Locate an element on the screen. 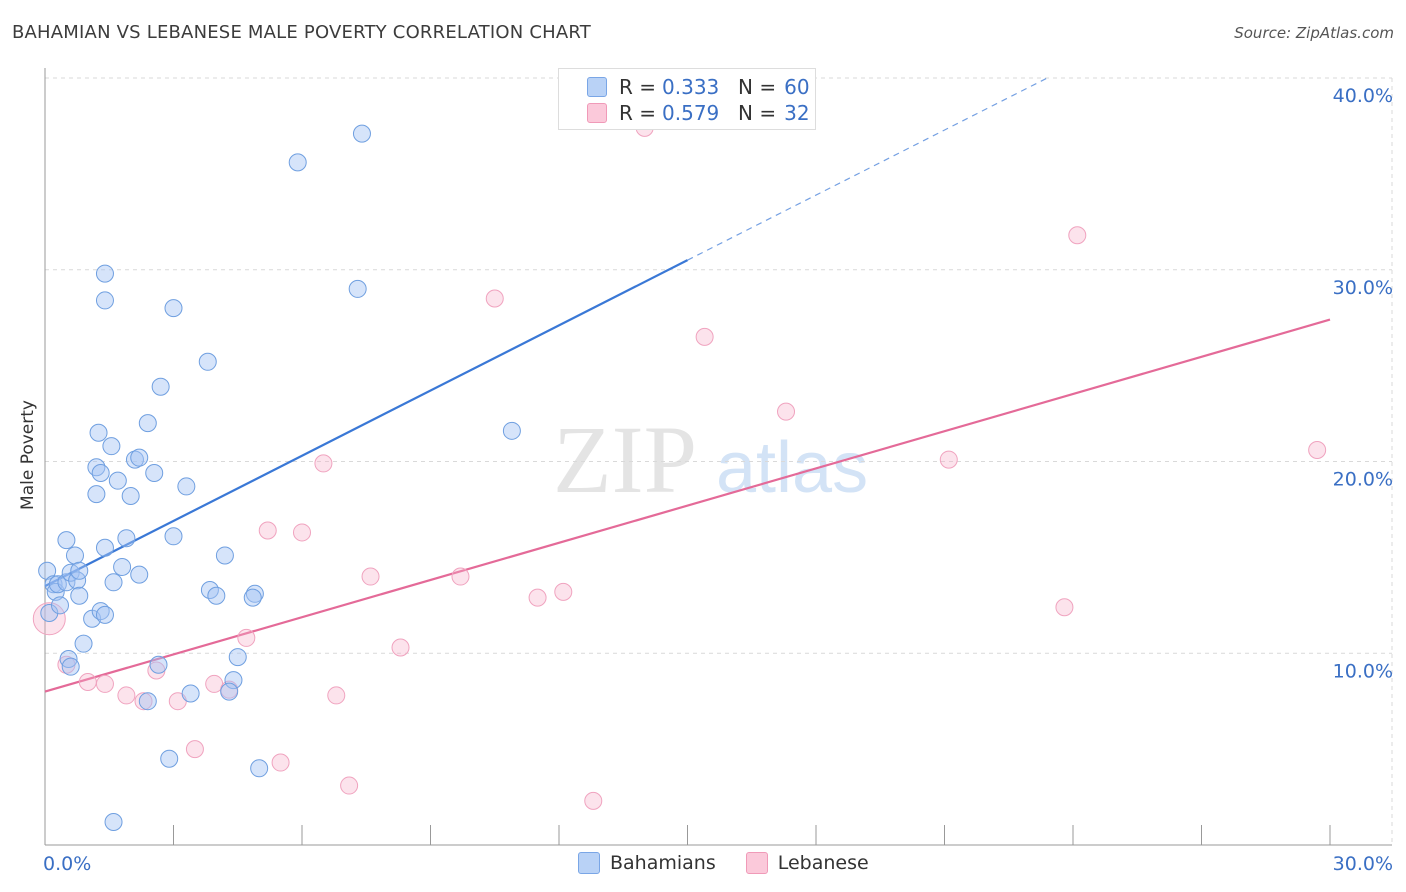 The image size is (1406, 892). legend-item-bahamians: Bahamians is located at coordinates (647, 863).